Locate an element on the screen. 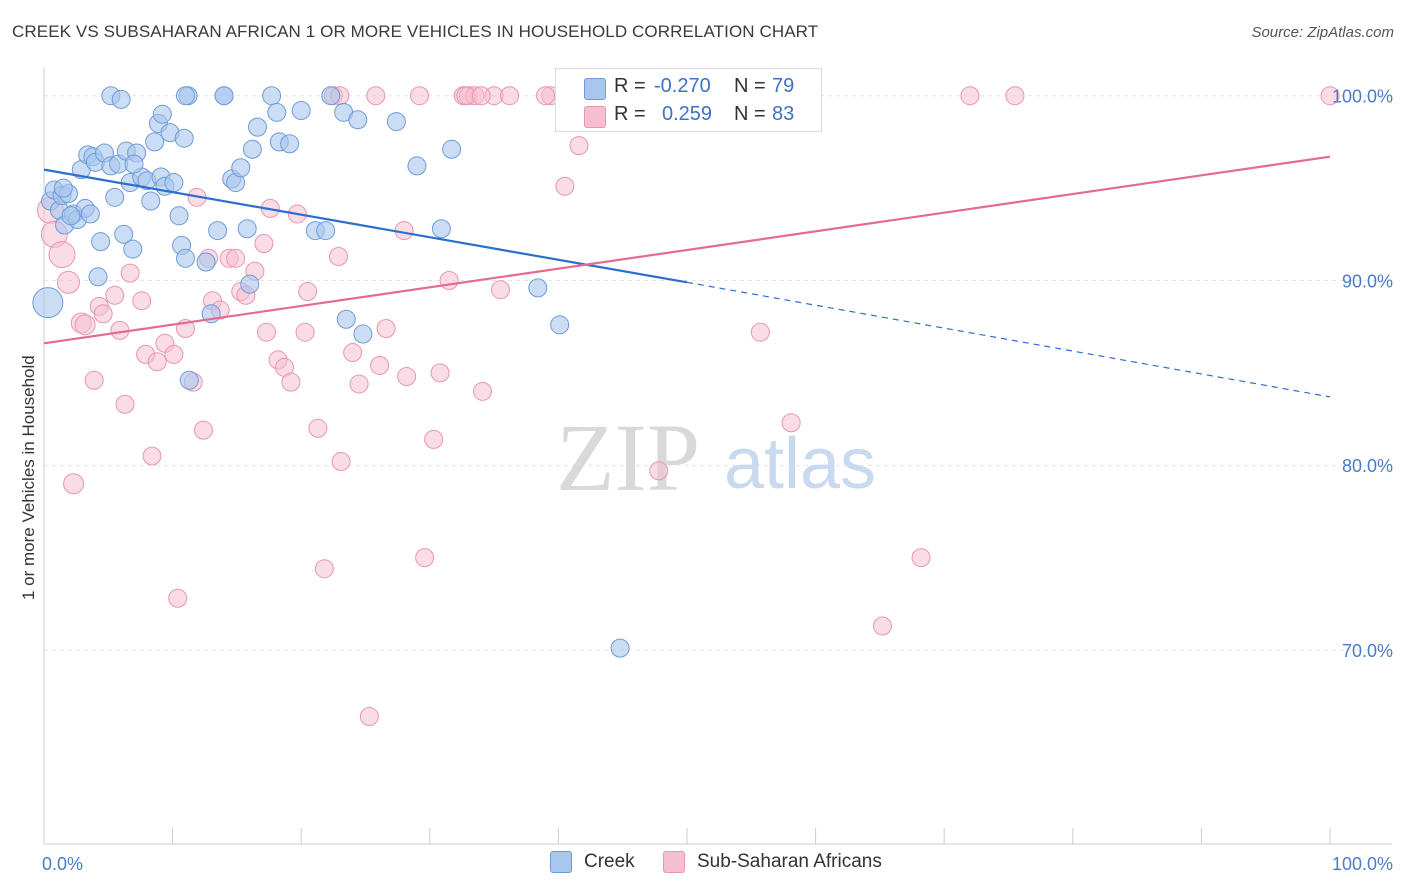 This screenshot has width=1406, height=892. legend-n-value: 83 is located at coordinates (783, 114).